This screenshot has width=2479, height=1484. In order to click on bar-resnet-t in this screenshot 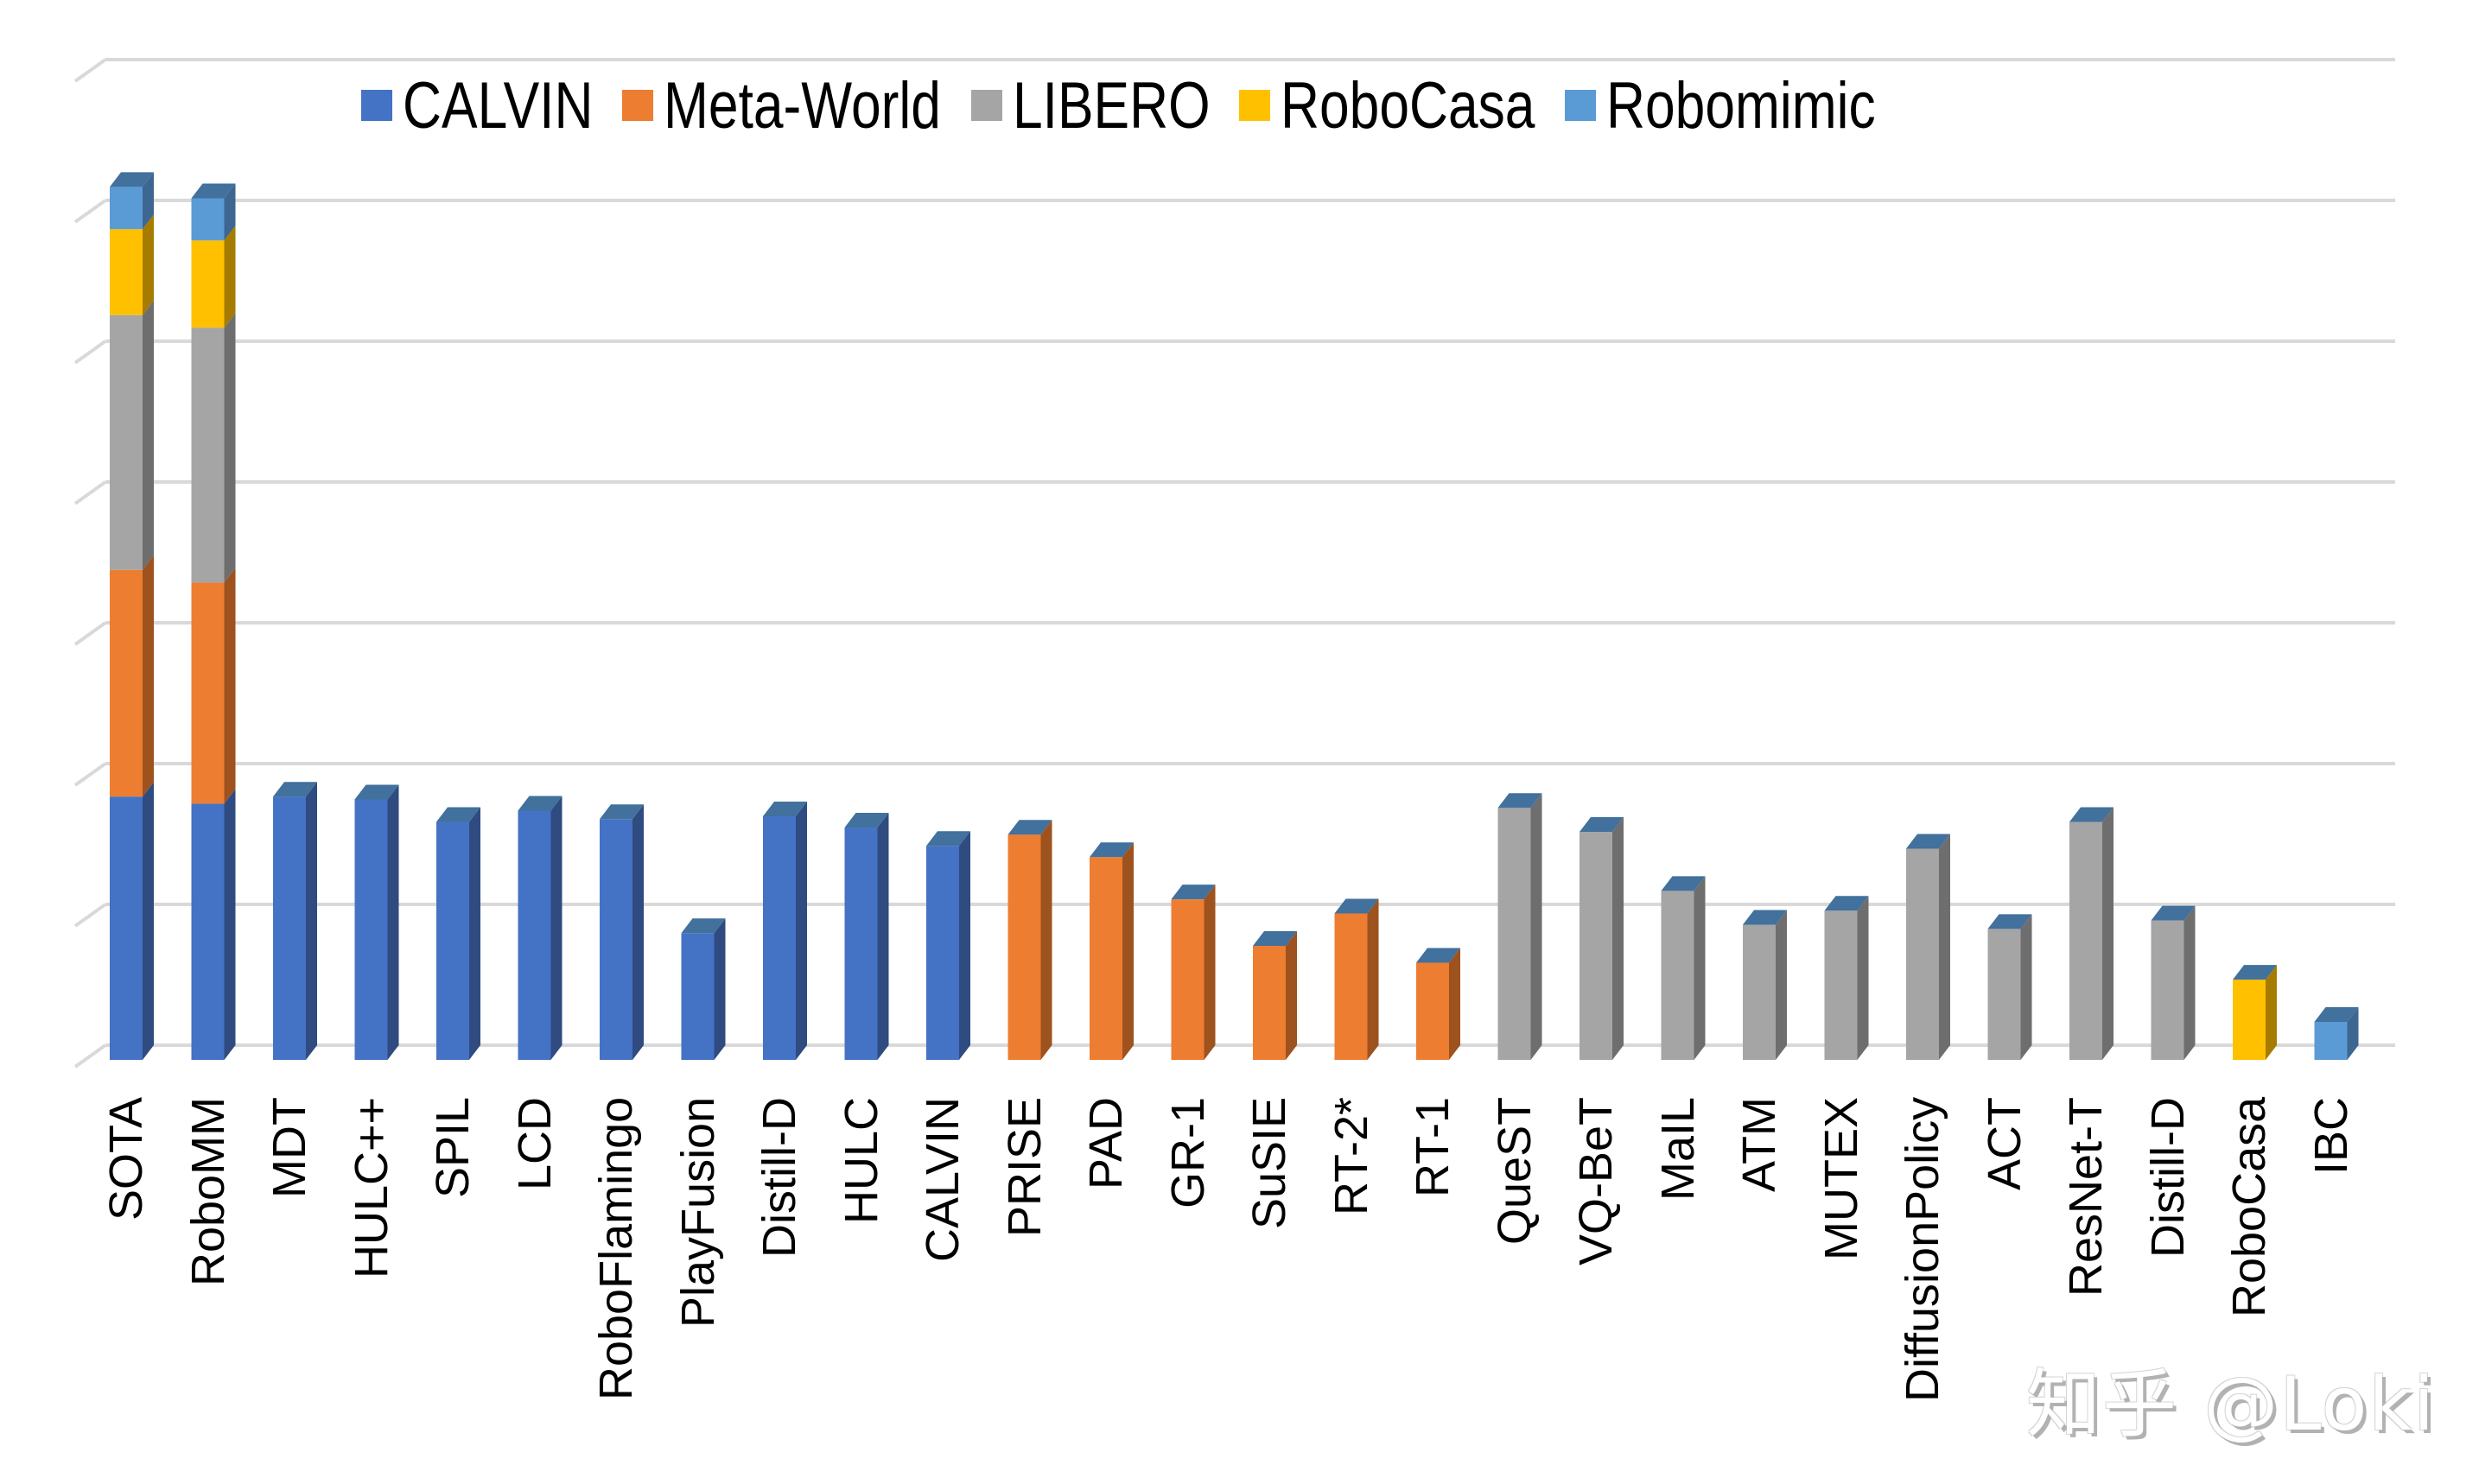, I will do `click(2092, 933)`.